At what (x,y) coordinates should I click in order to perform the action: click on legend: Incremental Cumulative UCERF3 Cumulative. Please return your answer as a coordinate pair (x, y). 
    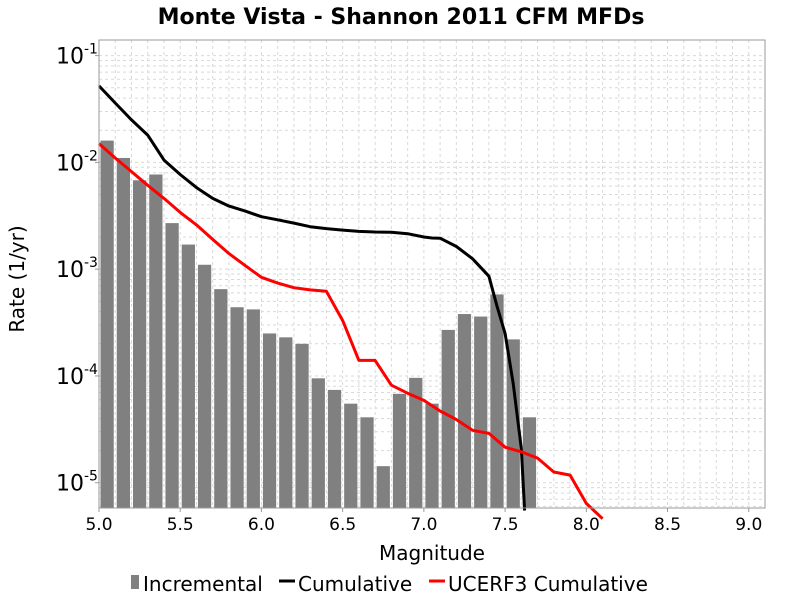
    Looking at the image, I should click on (389, 584).